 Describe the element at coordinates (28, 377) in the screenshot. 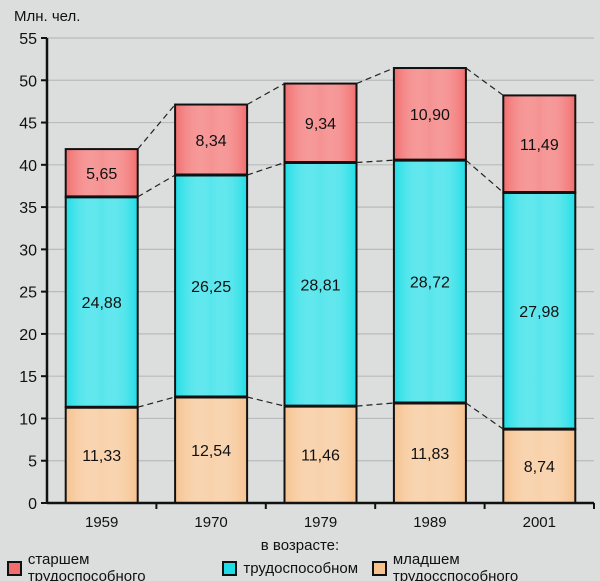

I see `y-tick-label: 15` at that location.